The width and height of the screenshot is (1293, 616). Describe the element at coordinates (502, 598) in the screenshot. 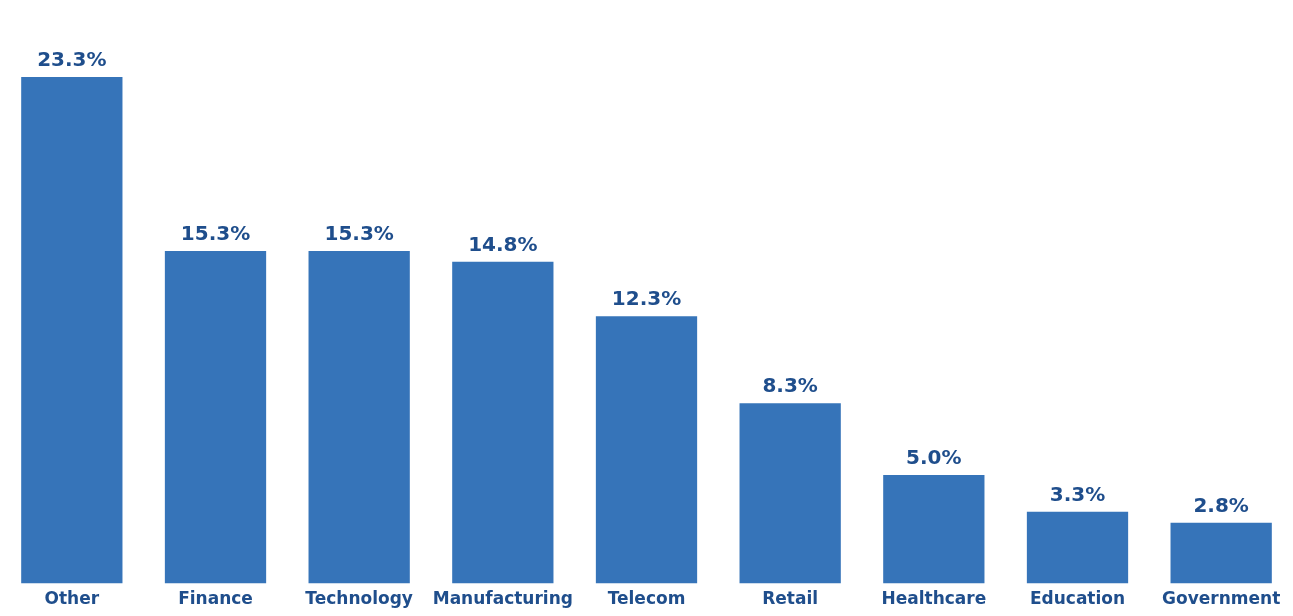

I see `x-tick-label: Manufacturing` at that location.